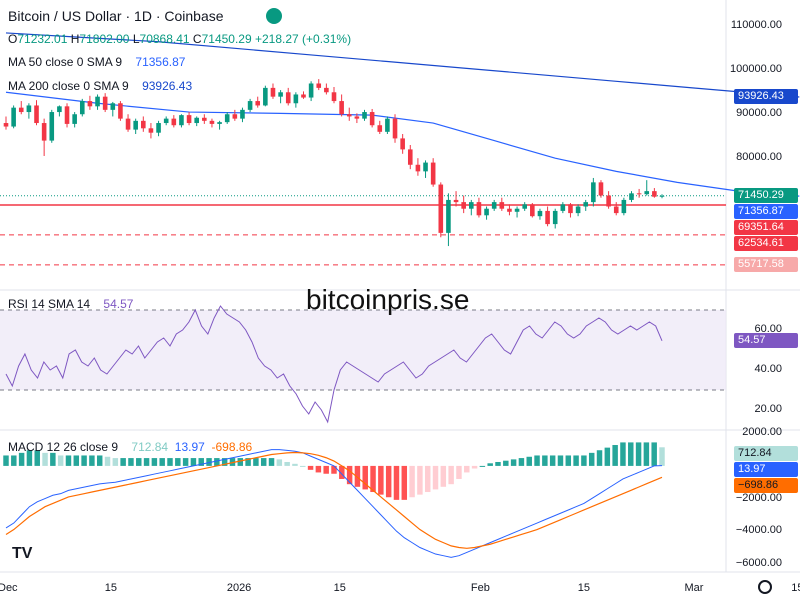  Describe the element at coordinates (118, 304) in the screenshot. I see `rsi-value: 54.57` at that location.